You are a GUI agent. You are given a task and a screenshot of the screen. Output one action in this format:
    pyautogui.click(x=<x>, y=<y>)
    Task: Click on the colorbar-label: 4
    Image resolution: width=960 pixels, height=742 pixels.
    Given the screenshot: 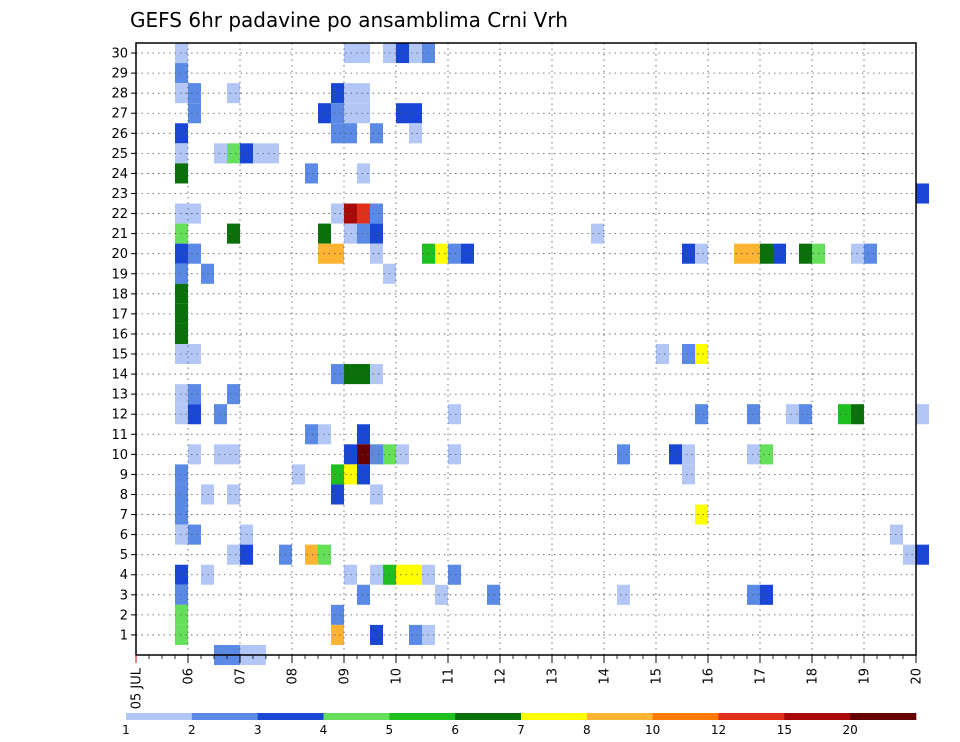 What is the action you would take?
    pyautogui.click(x=324, y=730)
    